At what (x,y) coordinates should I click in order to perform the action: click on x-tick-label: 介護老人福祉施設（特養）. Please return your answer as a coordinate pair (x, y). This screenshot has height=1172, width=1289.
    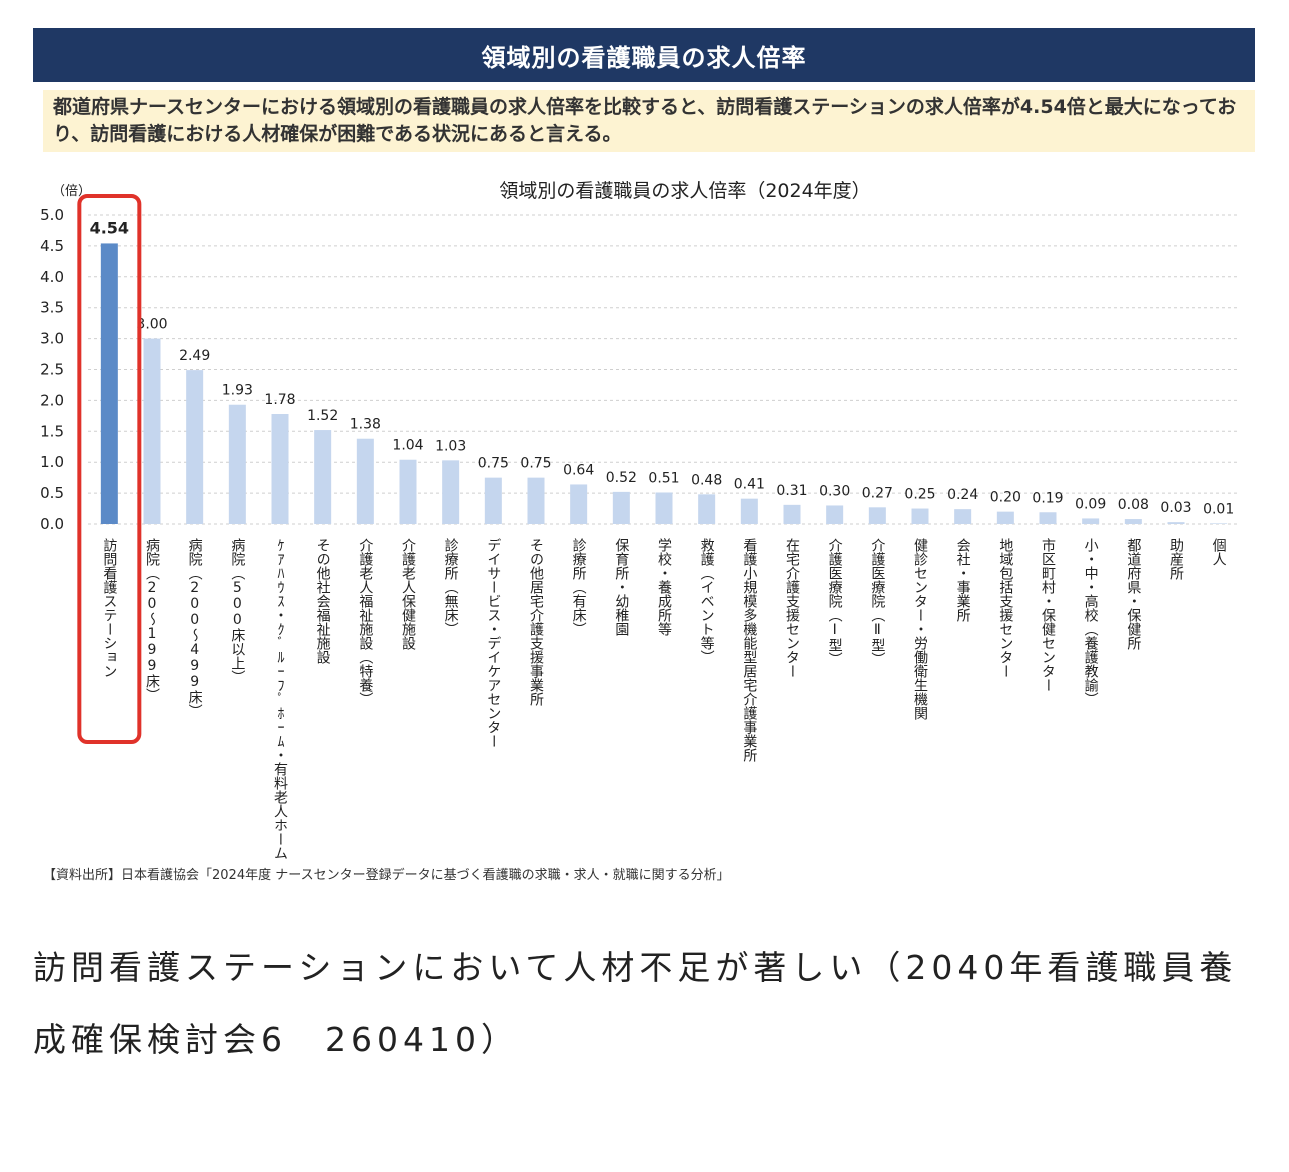
    Looking at the image, I should click on (365, 622).